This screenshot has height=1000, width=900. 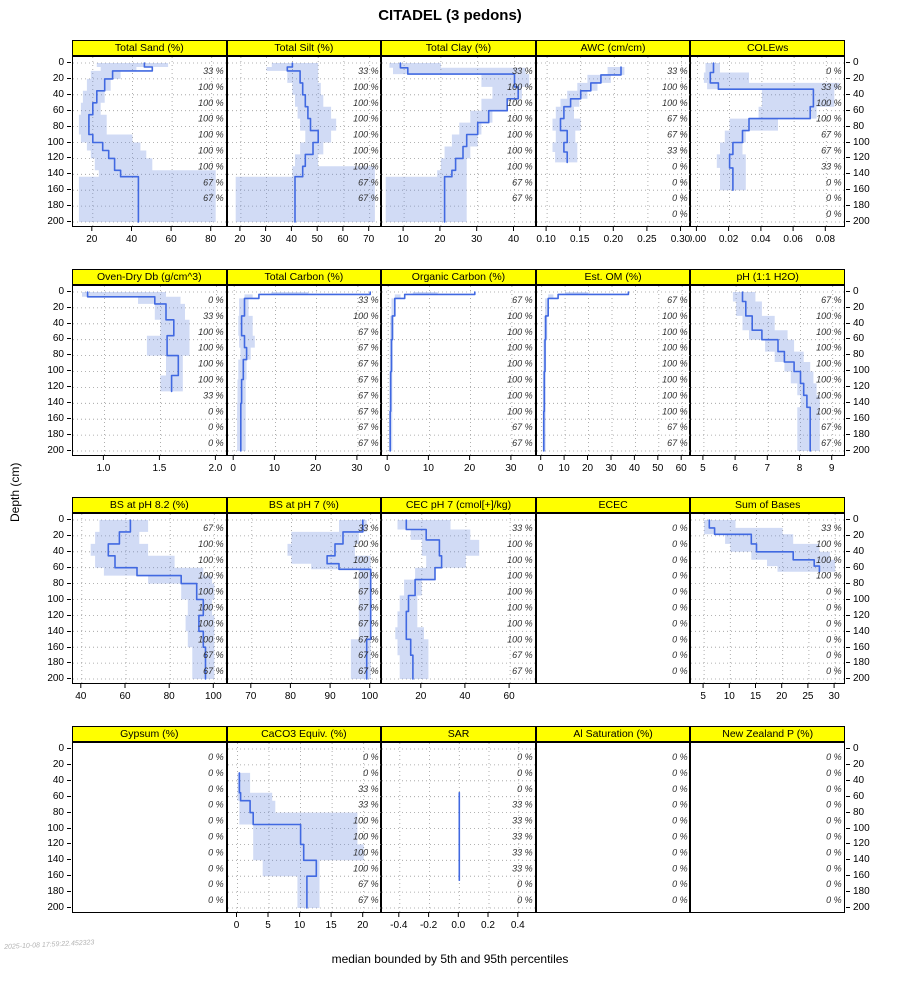 What do you see at coordinates (458, 48) in the screenshot?
I see `panel-title-total-clay: Total Clay (%)` at bounding box center [458, 48].